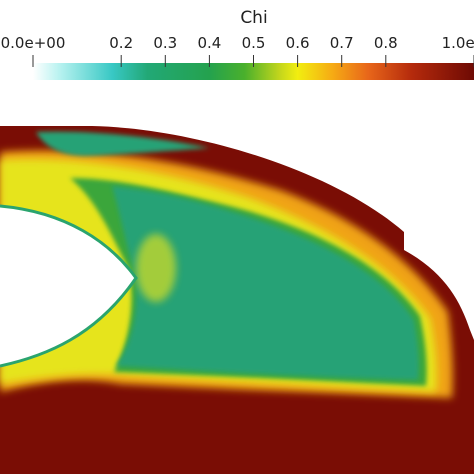 The width and height of the screenshot is (474, 474). What do you see at coordinates (342, 43) in the screenshot?
I see `colorbar-tick-label: 0.7` at bounding box center [342, 43].